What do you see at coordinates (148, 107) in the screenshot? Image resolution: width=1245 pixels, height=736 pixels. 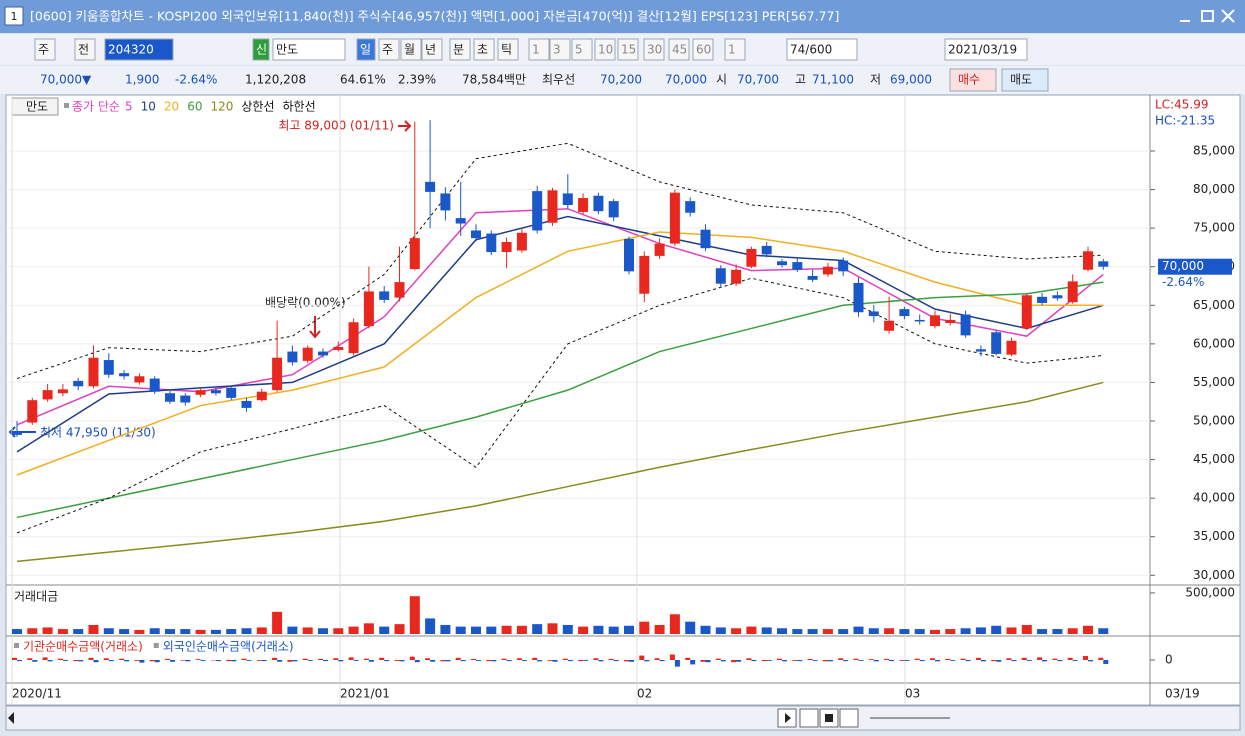 I see `legend-entry: 10` at bounding box center [148, 107].